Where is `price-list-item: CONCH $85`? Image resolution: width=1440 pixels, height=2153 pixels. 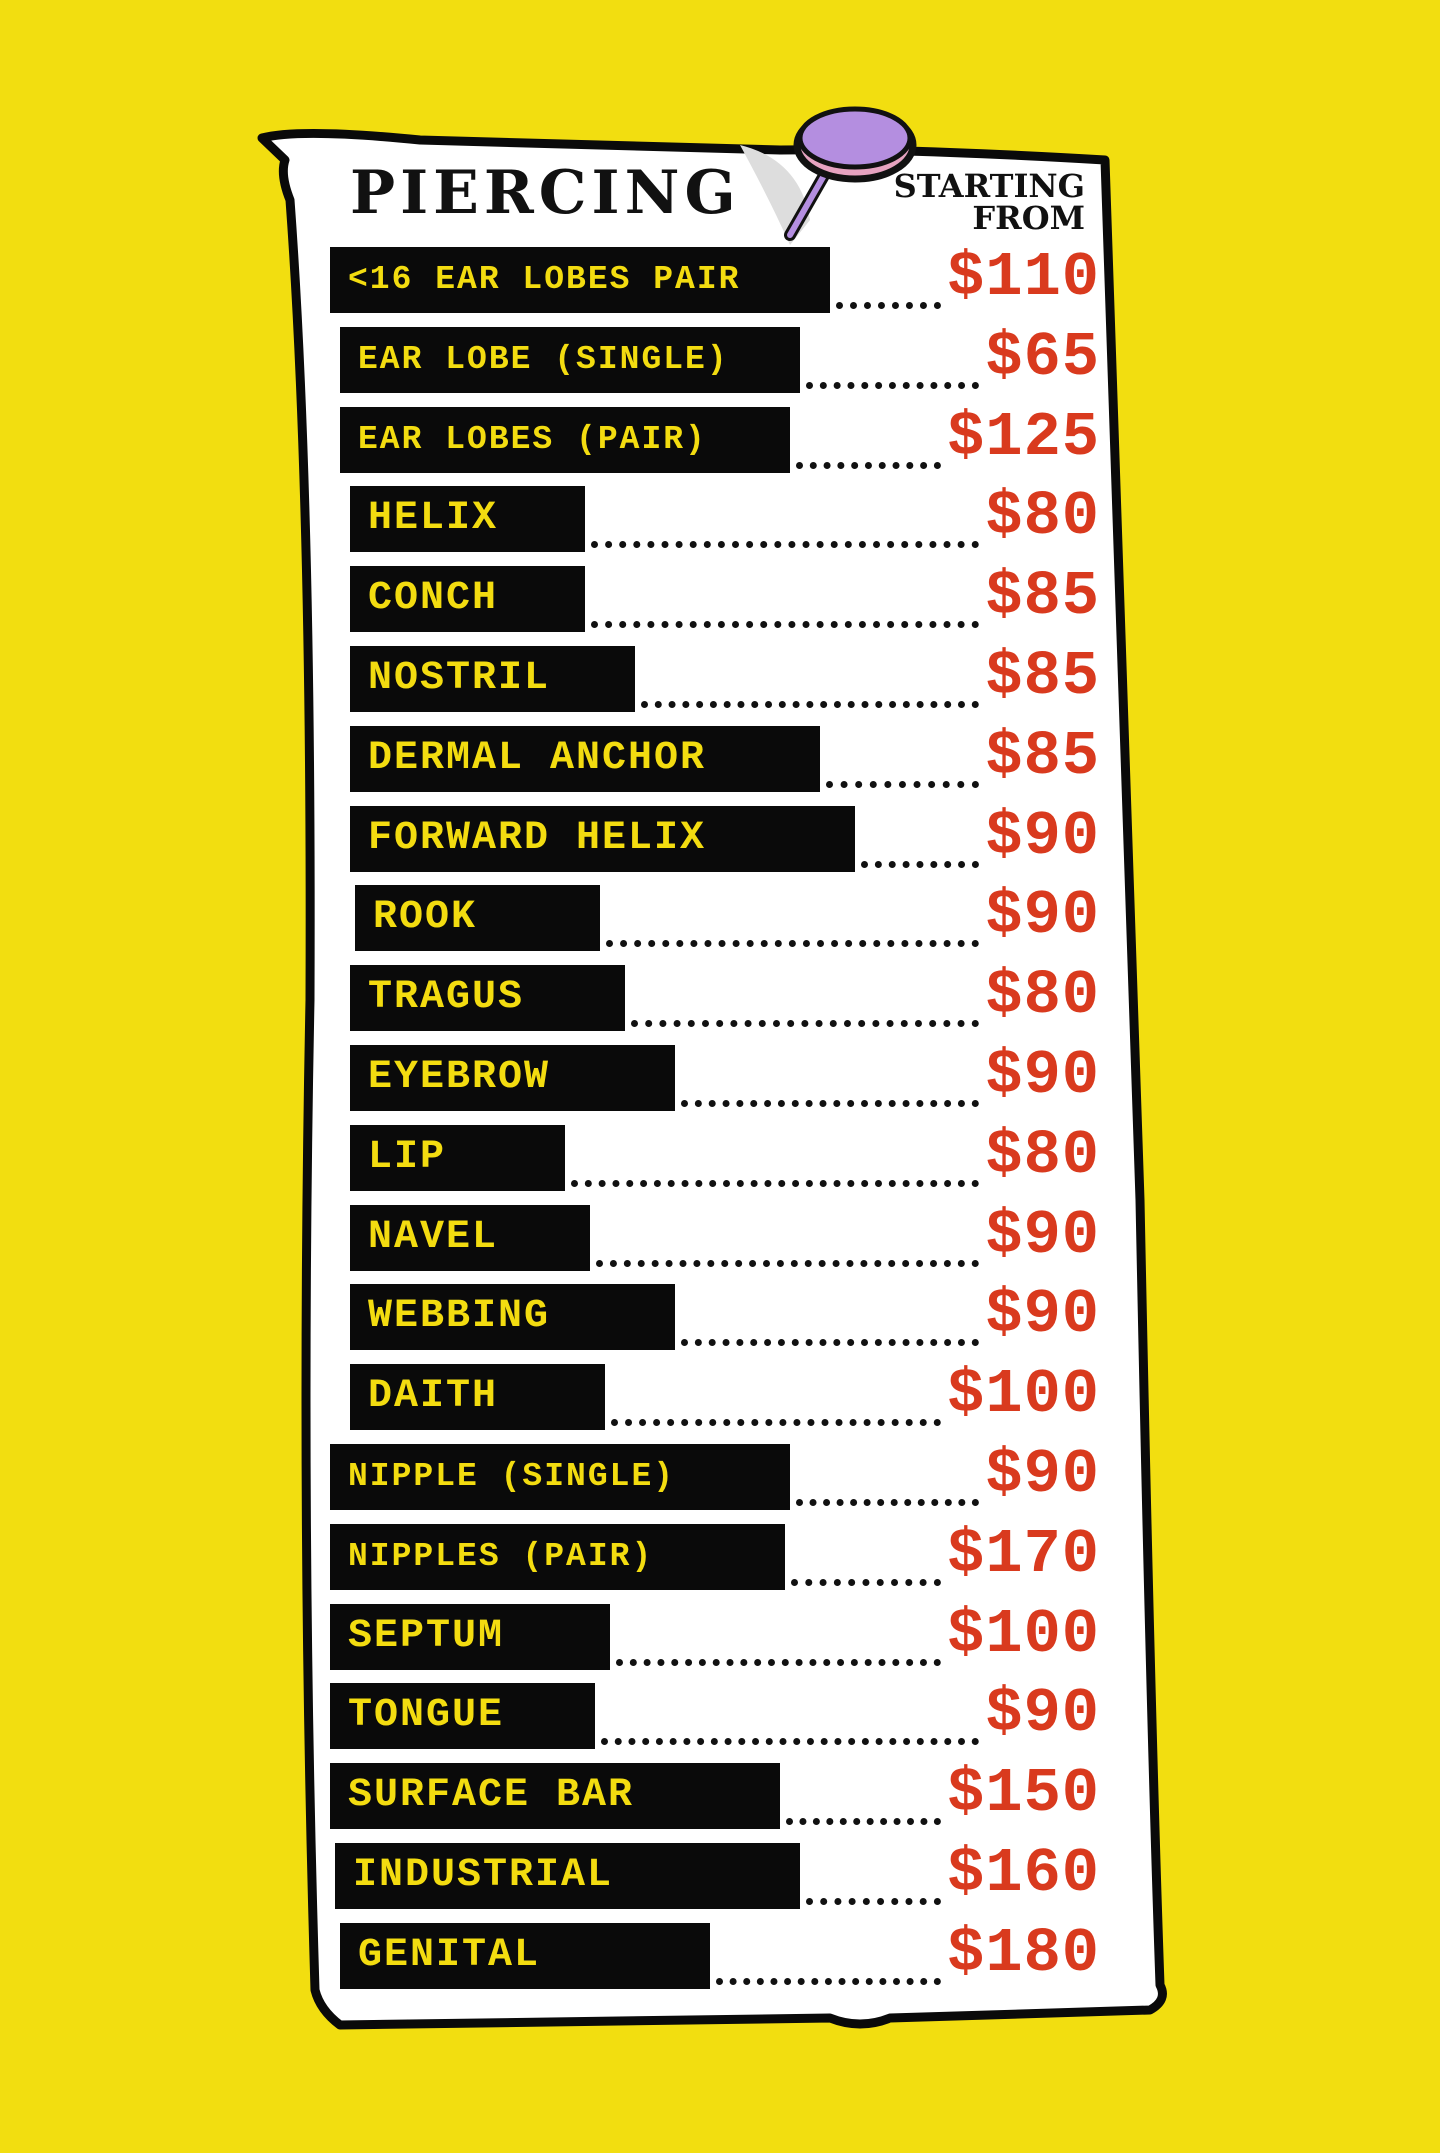 price-list-item: CONCH $85 is located at coordinates (725, 597).